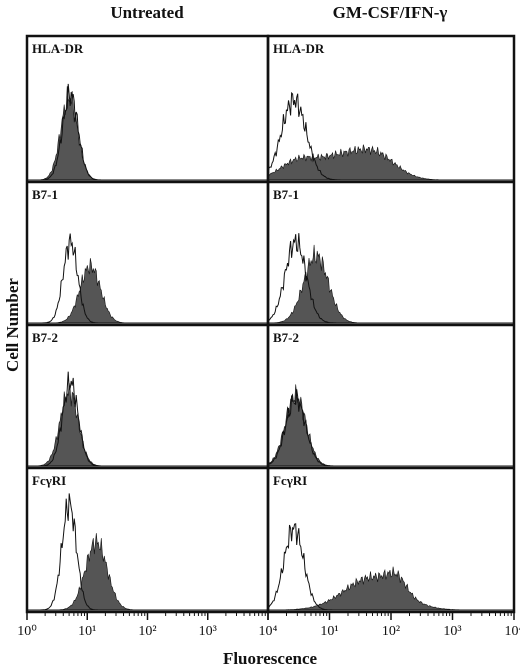 The height and width of the screenshot is (670, 520). What do you see at coordinates (390, 12) in the screenshot?
I see `column-header: GM-CSF/IFN-γ` at bounding box center [390, 12].